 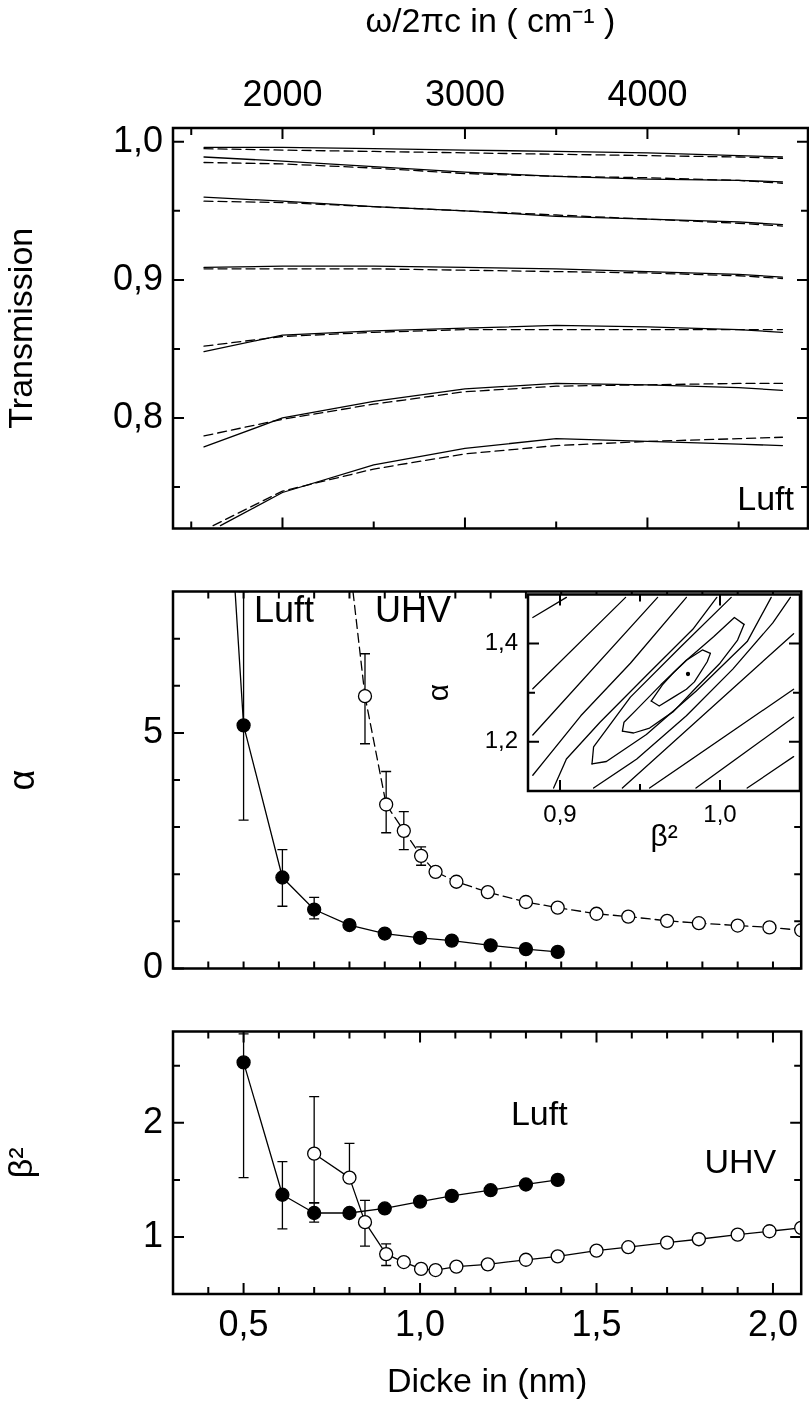 I want to click on y-tick-label: 5, so click(x=152, y=730).